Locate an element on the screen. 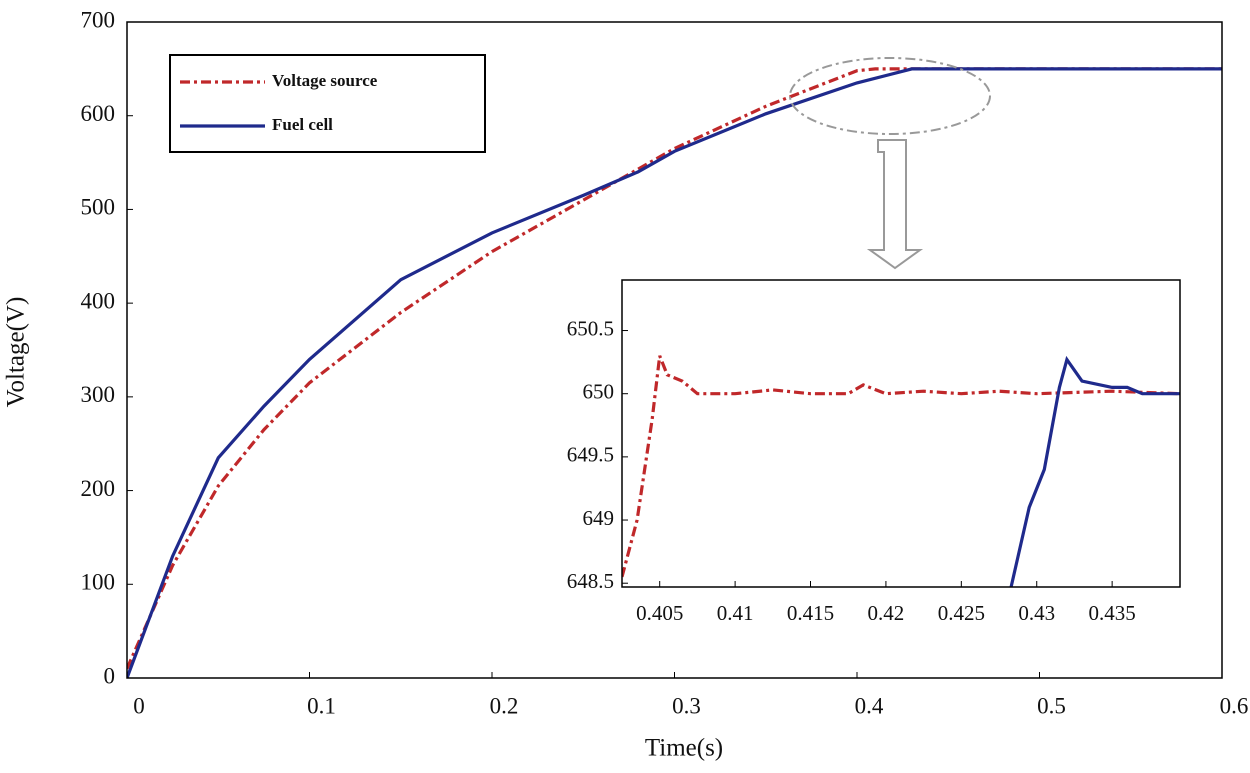 Image resolution: width=1250 pixels, height=773 pixels. x-tick-label: 0.42 is located at coordinates (886, 613).